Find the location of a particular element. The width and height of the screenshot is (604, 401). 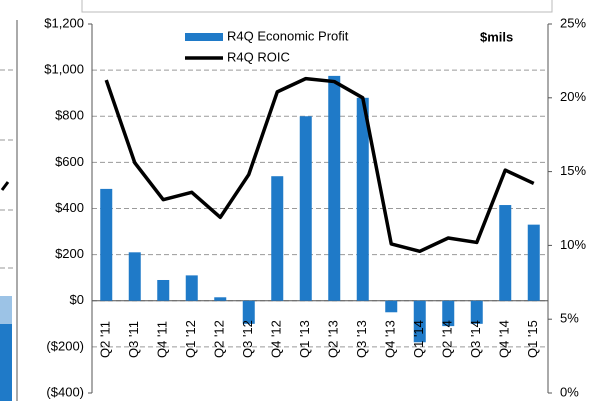

x-tick-label: Q4 '12 is located at coordinates (276, 339).